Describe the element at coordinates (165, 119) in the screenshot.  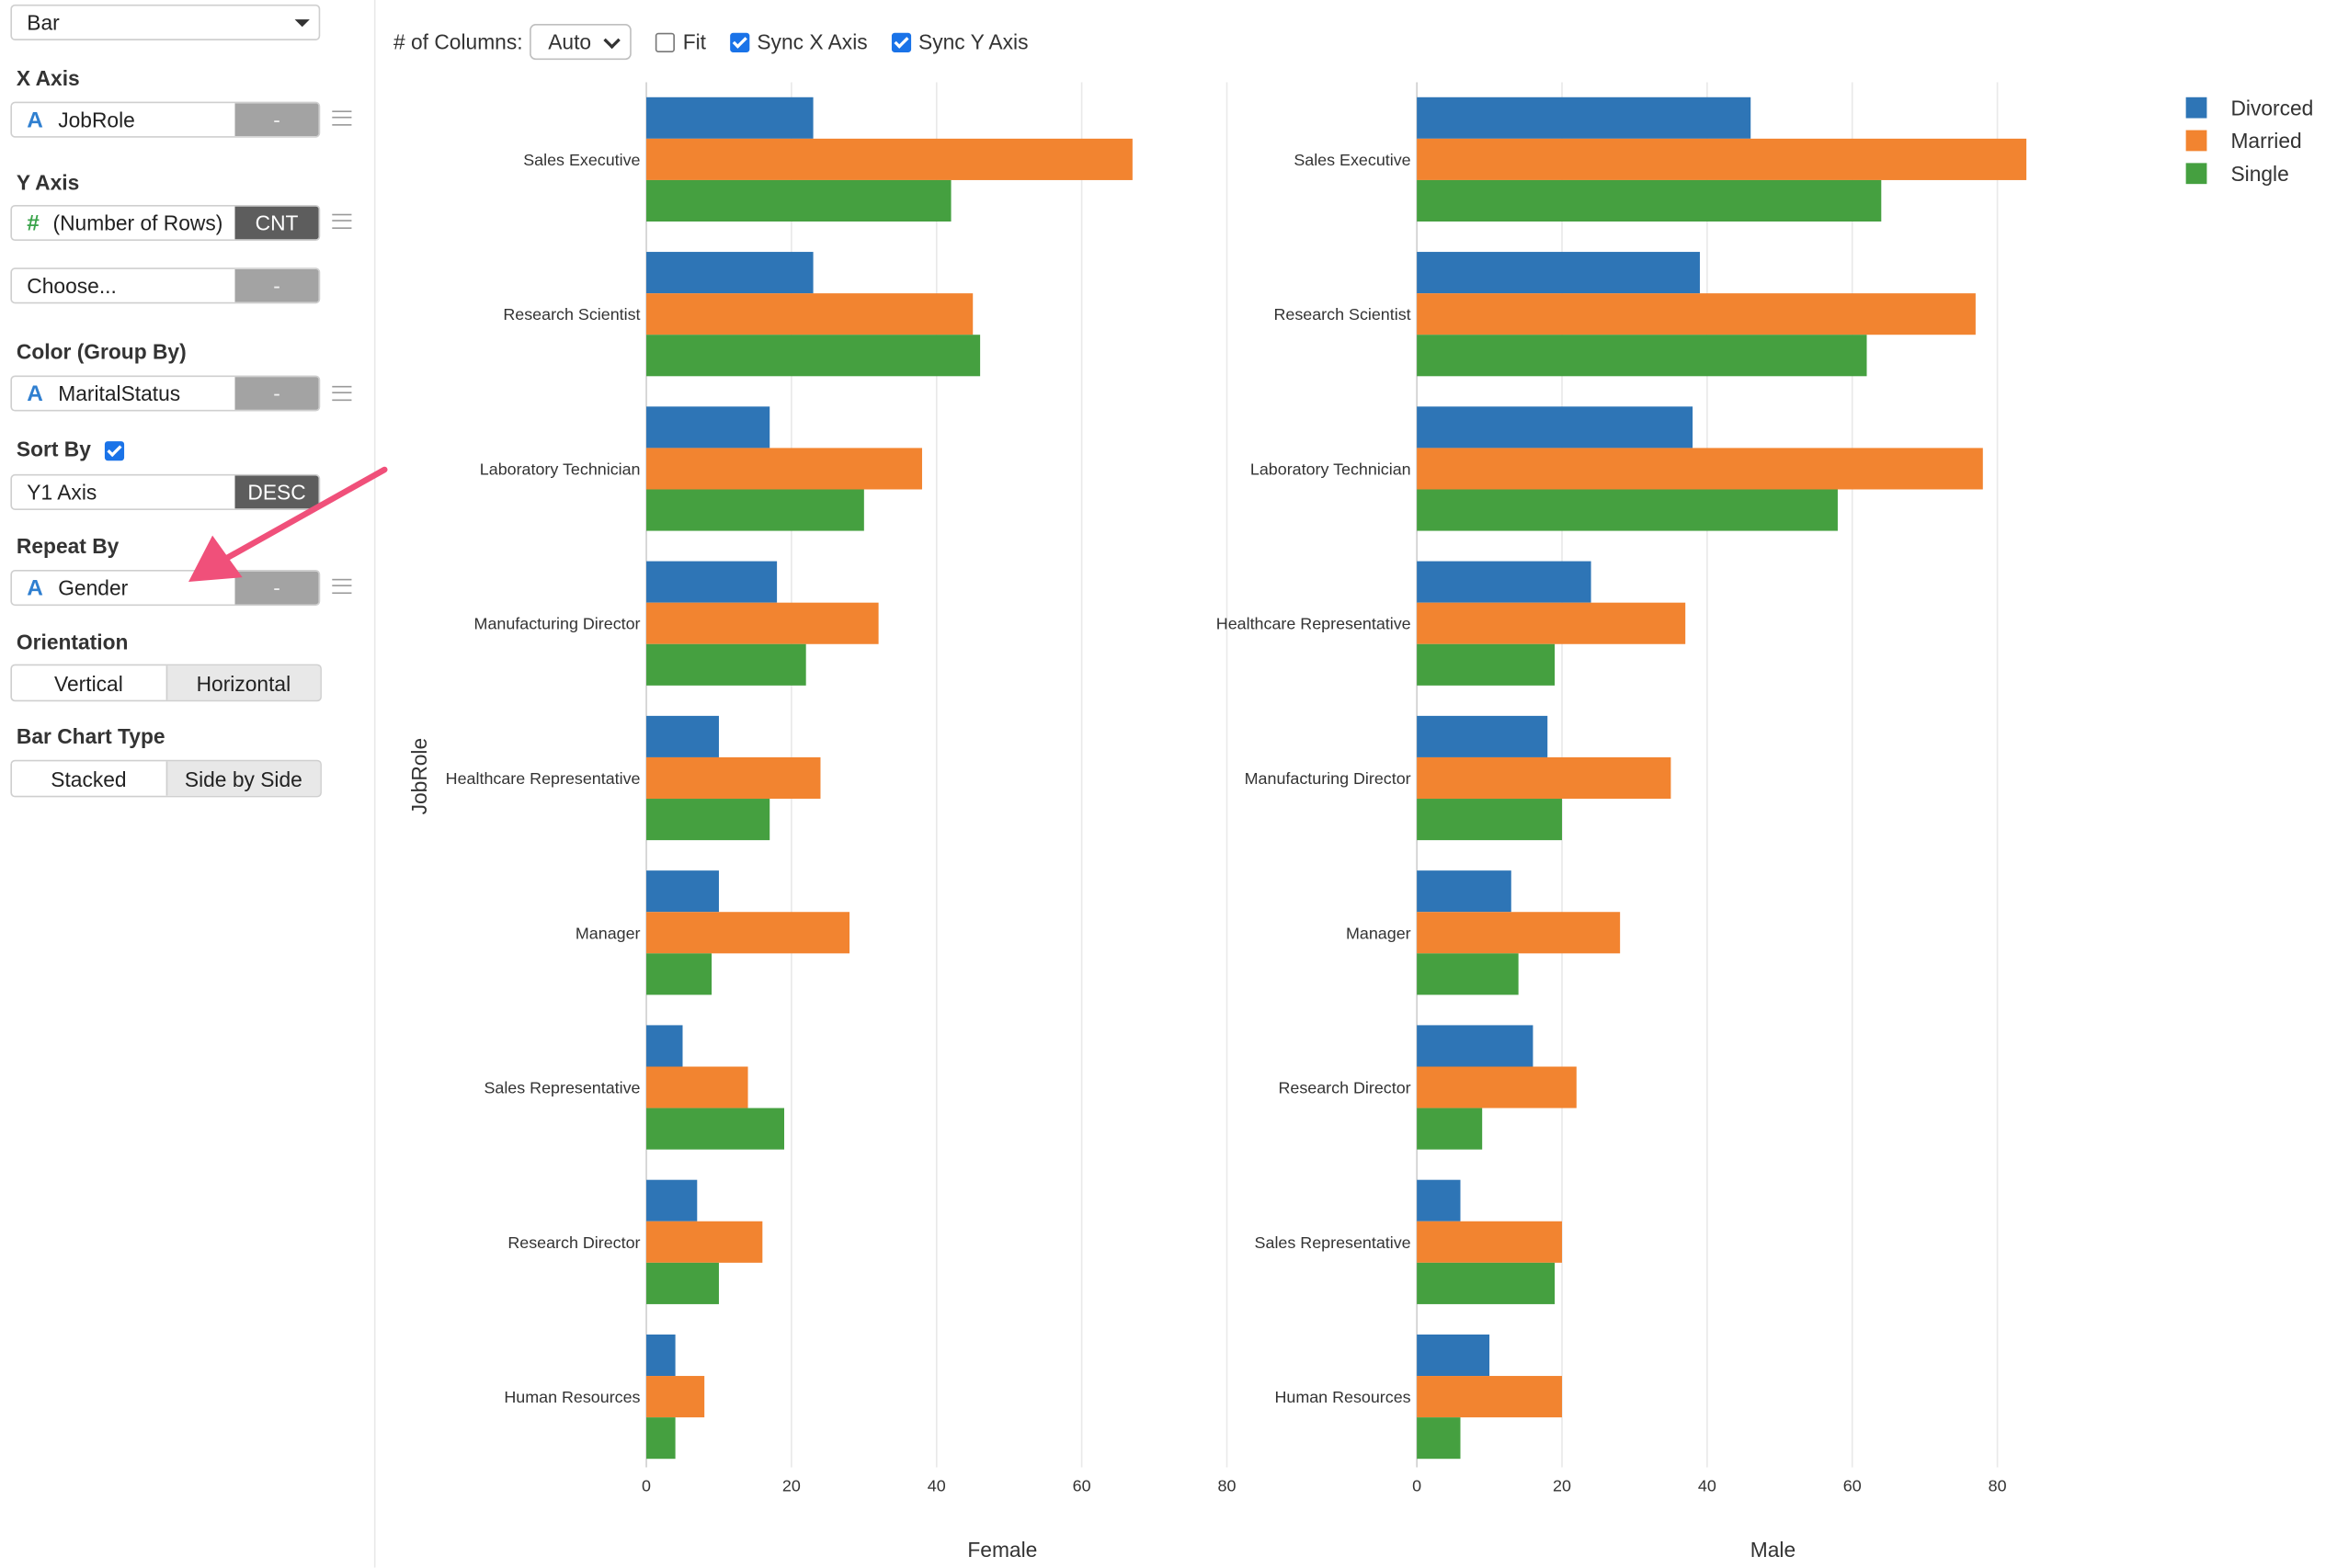
I see `x-axis-field: A JobRole -` at that location.